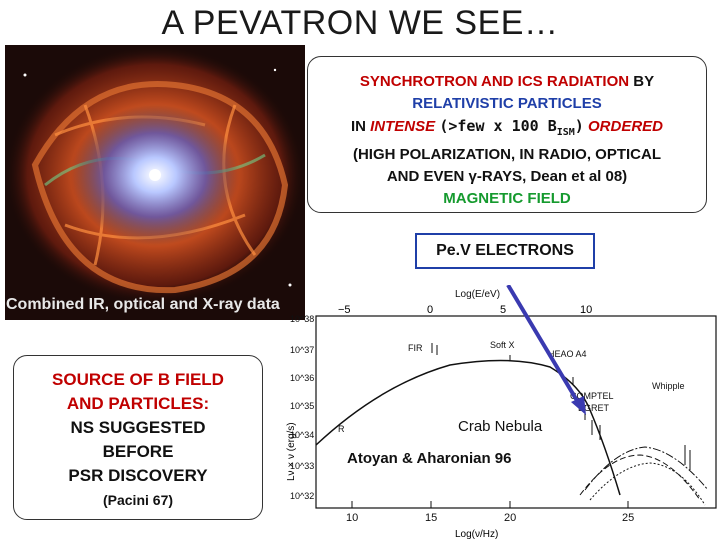 The height and width of the screenshot is (540, 720). I want to click on source-line-6: (Pacini 67), so click(138, 500).